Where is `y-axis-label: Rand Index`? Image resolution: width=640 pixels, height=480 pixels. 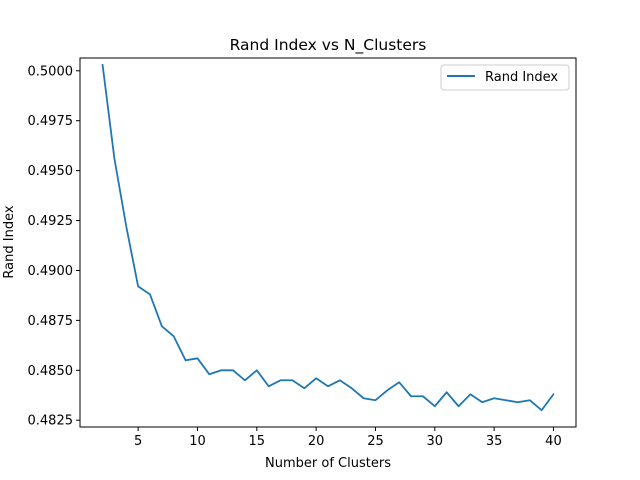
y-axis-label: Rand Index is located at coordinates (9, 241).